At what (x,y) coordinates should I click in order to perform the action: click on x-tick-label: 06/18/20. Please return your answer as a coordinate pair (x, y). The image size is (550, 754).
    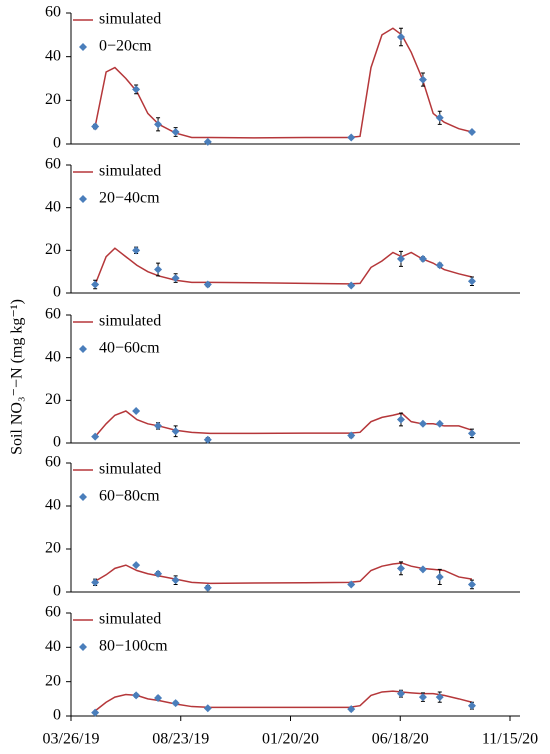
    Looking at the image, I should click on (400, 739).